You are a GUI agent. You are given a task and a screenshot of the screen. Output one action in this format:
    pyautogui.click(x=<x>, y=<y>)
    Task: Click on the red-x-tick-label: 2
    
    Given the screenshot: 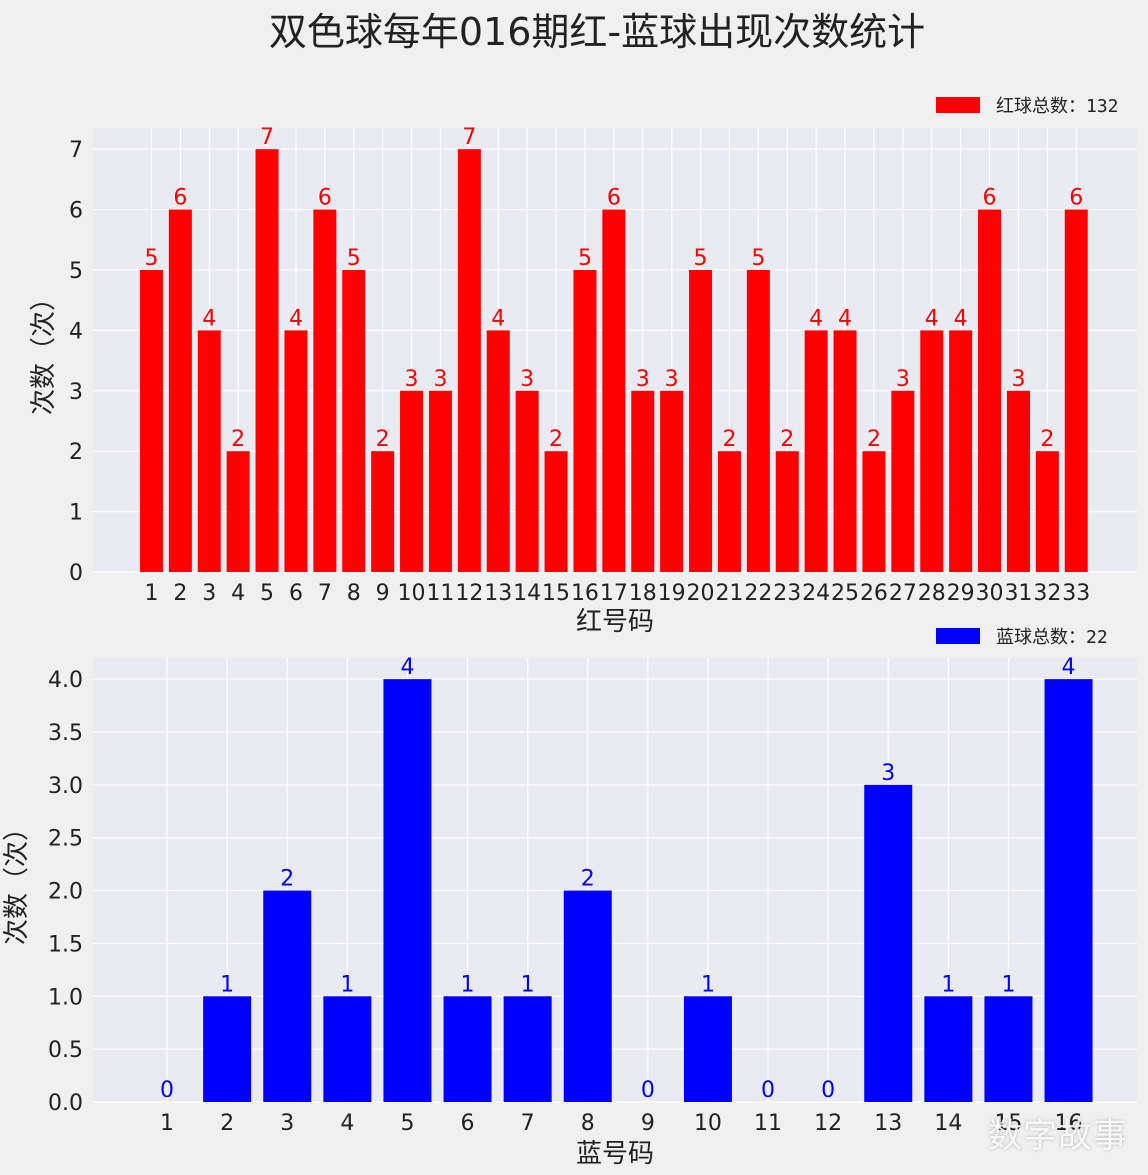 What is the action you would take?
    pyautogui.click(x=180, y=593)
    